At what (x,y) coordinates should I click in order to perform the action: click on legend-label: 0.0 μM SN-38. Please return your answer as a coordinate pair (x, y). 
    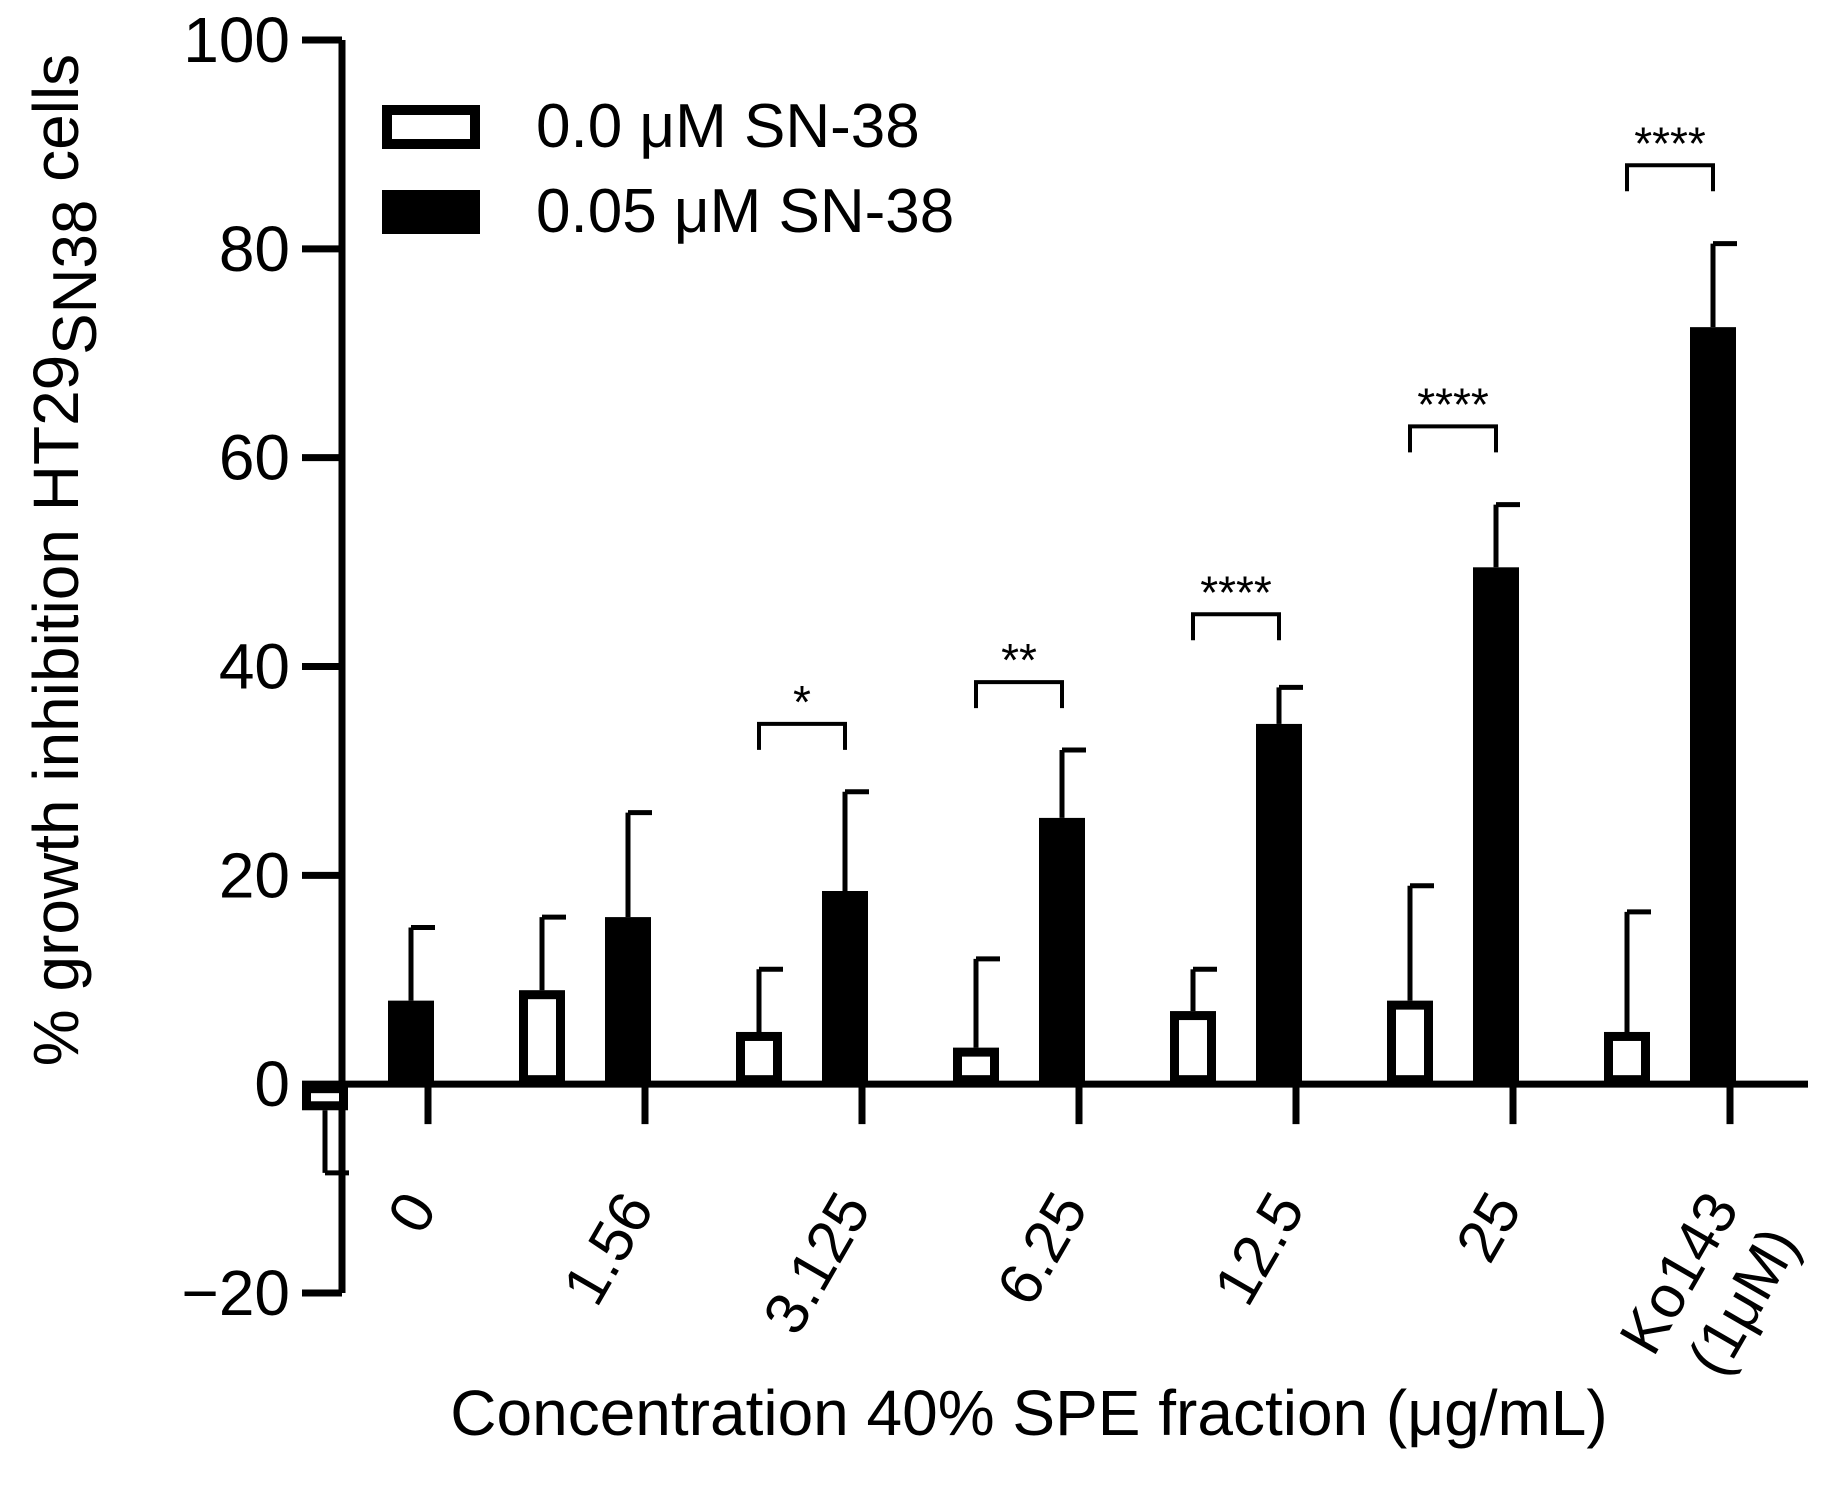
    Looking at the image, I should click on (728, 126).